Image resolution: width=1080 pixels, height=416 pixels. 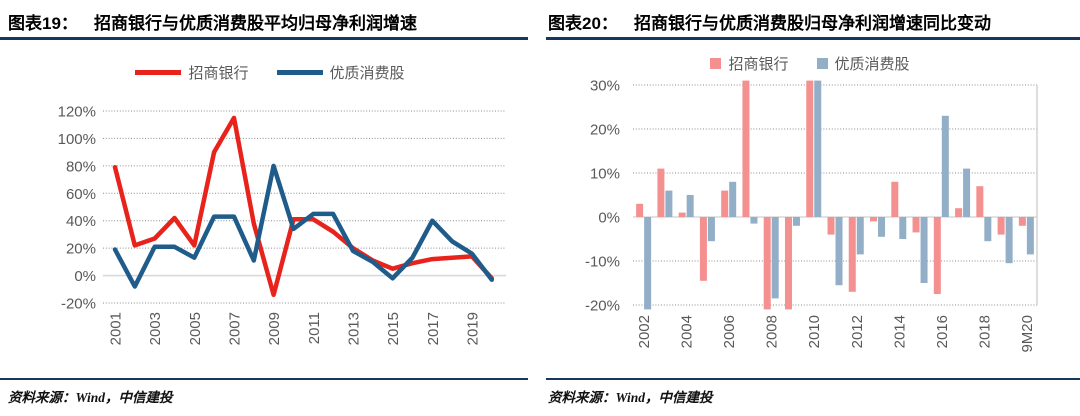 What do you see at coordinates (818, 148) in the screenshot?
I see `bar-优质消费股-2010` at bounding box center [818, 148].